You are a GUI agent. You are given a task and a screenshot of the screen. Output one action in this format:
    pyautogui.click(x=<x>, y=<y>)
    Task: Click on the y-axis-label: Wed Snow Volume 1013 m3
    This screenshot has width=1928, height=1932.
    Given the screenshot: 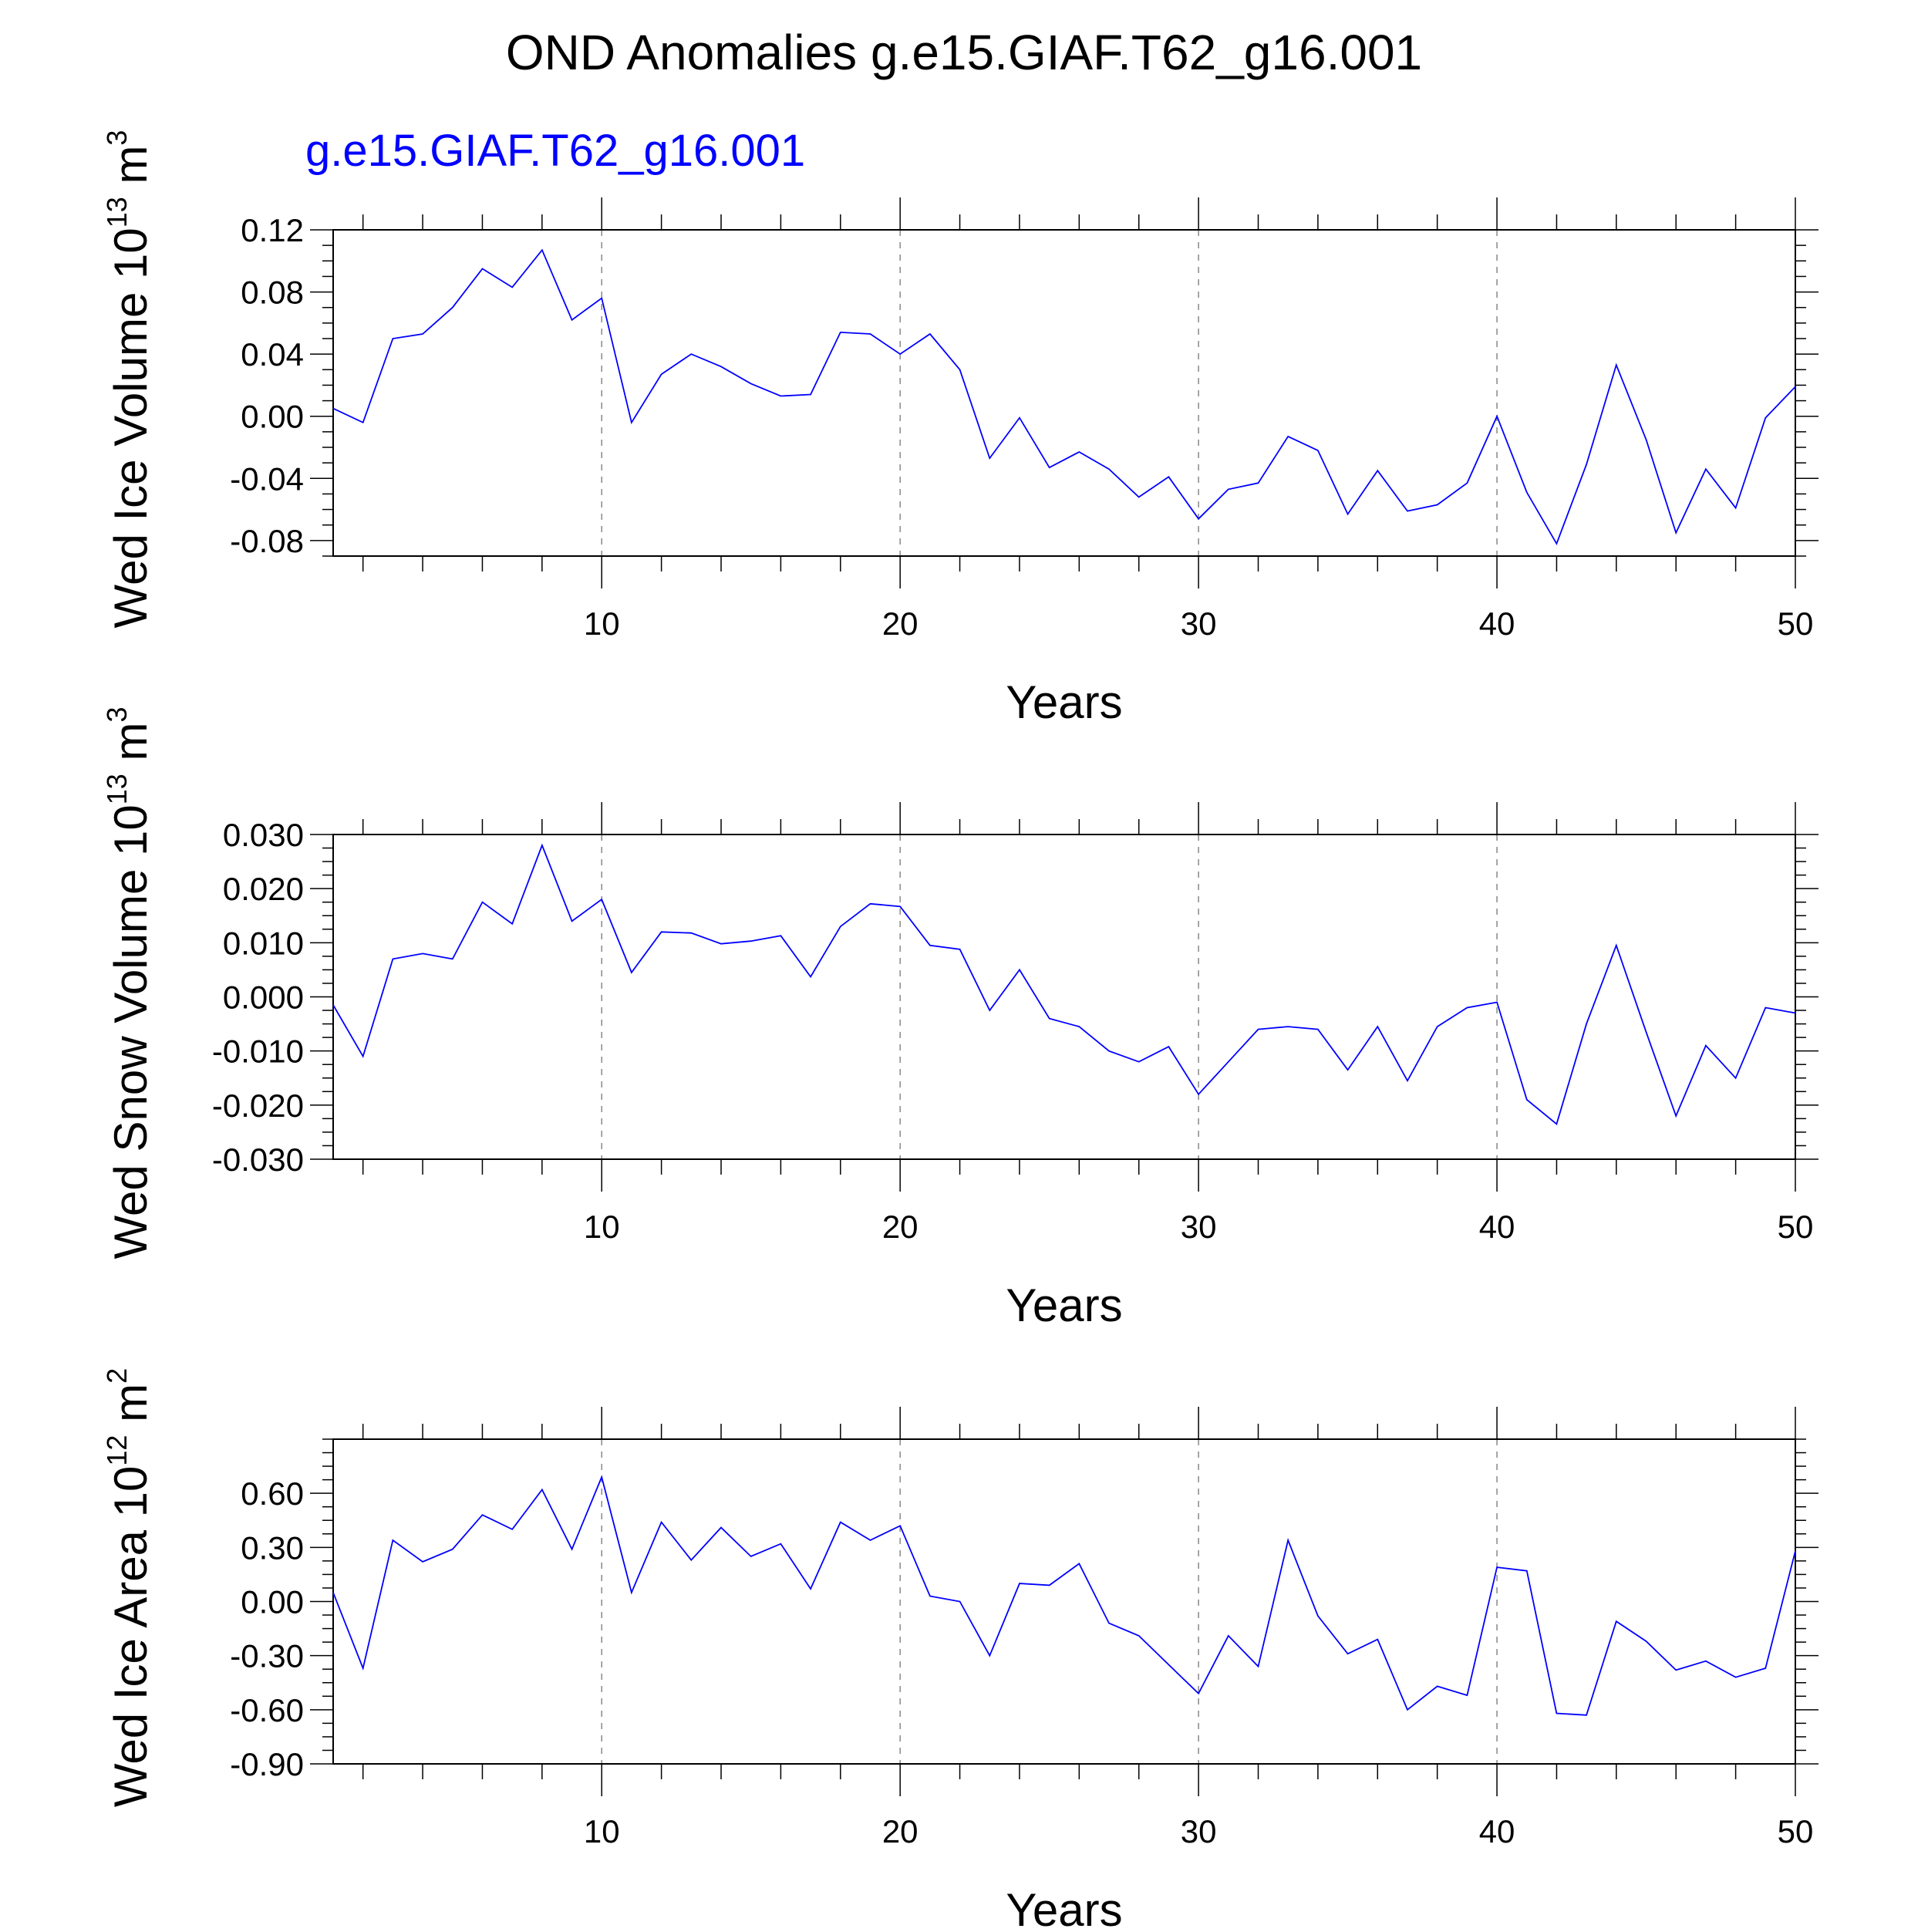 What is the action you would take?
    pyautogui.click(x=129, y=983)
    